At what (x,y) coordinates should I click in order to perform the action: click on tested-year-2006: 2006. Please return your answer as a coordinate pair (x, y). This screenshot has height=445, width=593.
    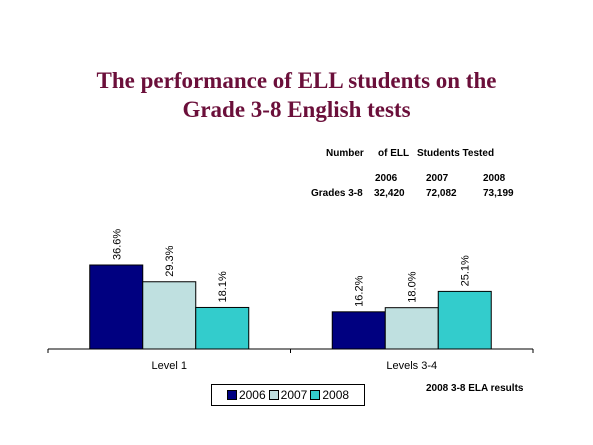
    Looking at the image, I should click on (386, 178).